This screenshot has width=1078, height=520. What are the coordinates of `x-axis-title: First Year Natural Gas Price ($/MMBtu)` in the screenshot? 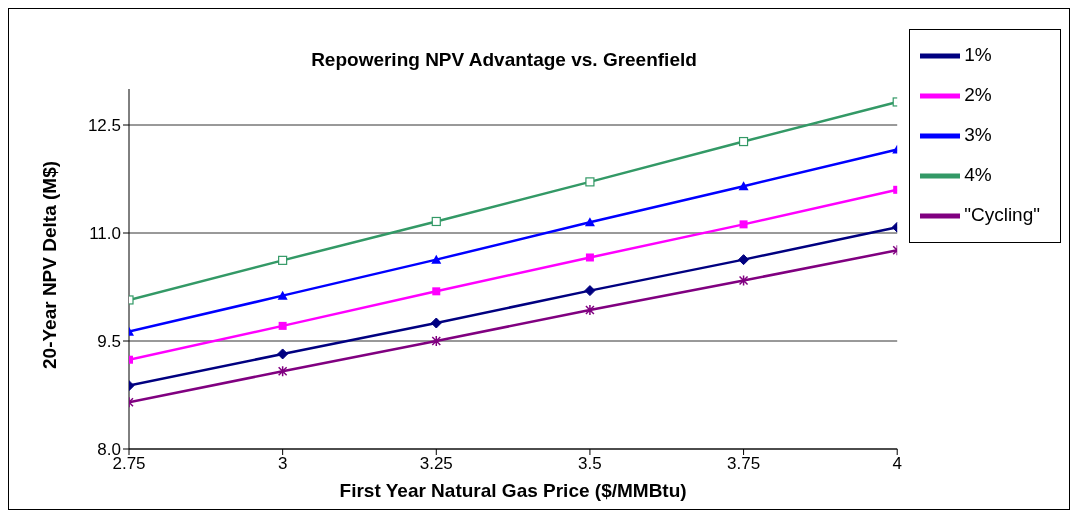 It's located at (513, 490).